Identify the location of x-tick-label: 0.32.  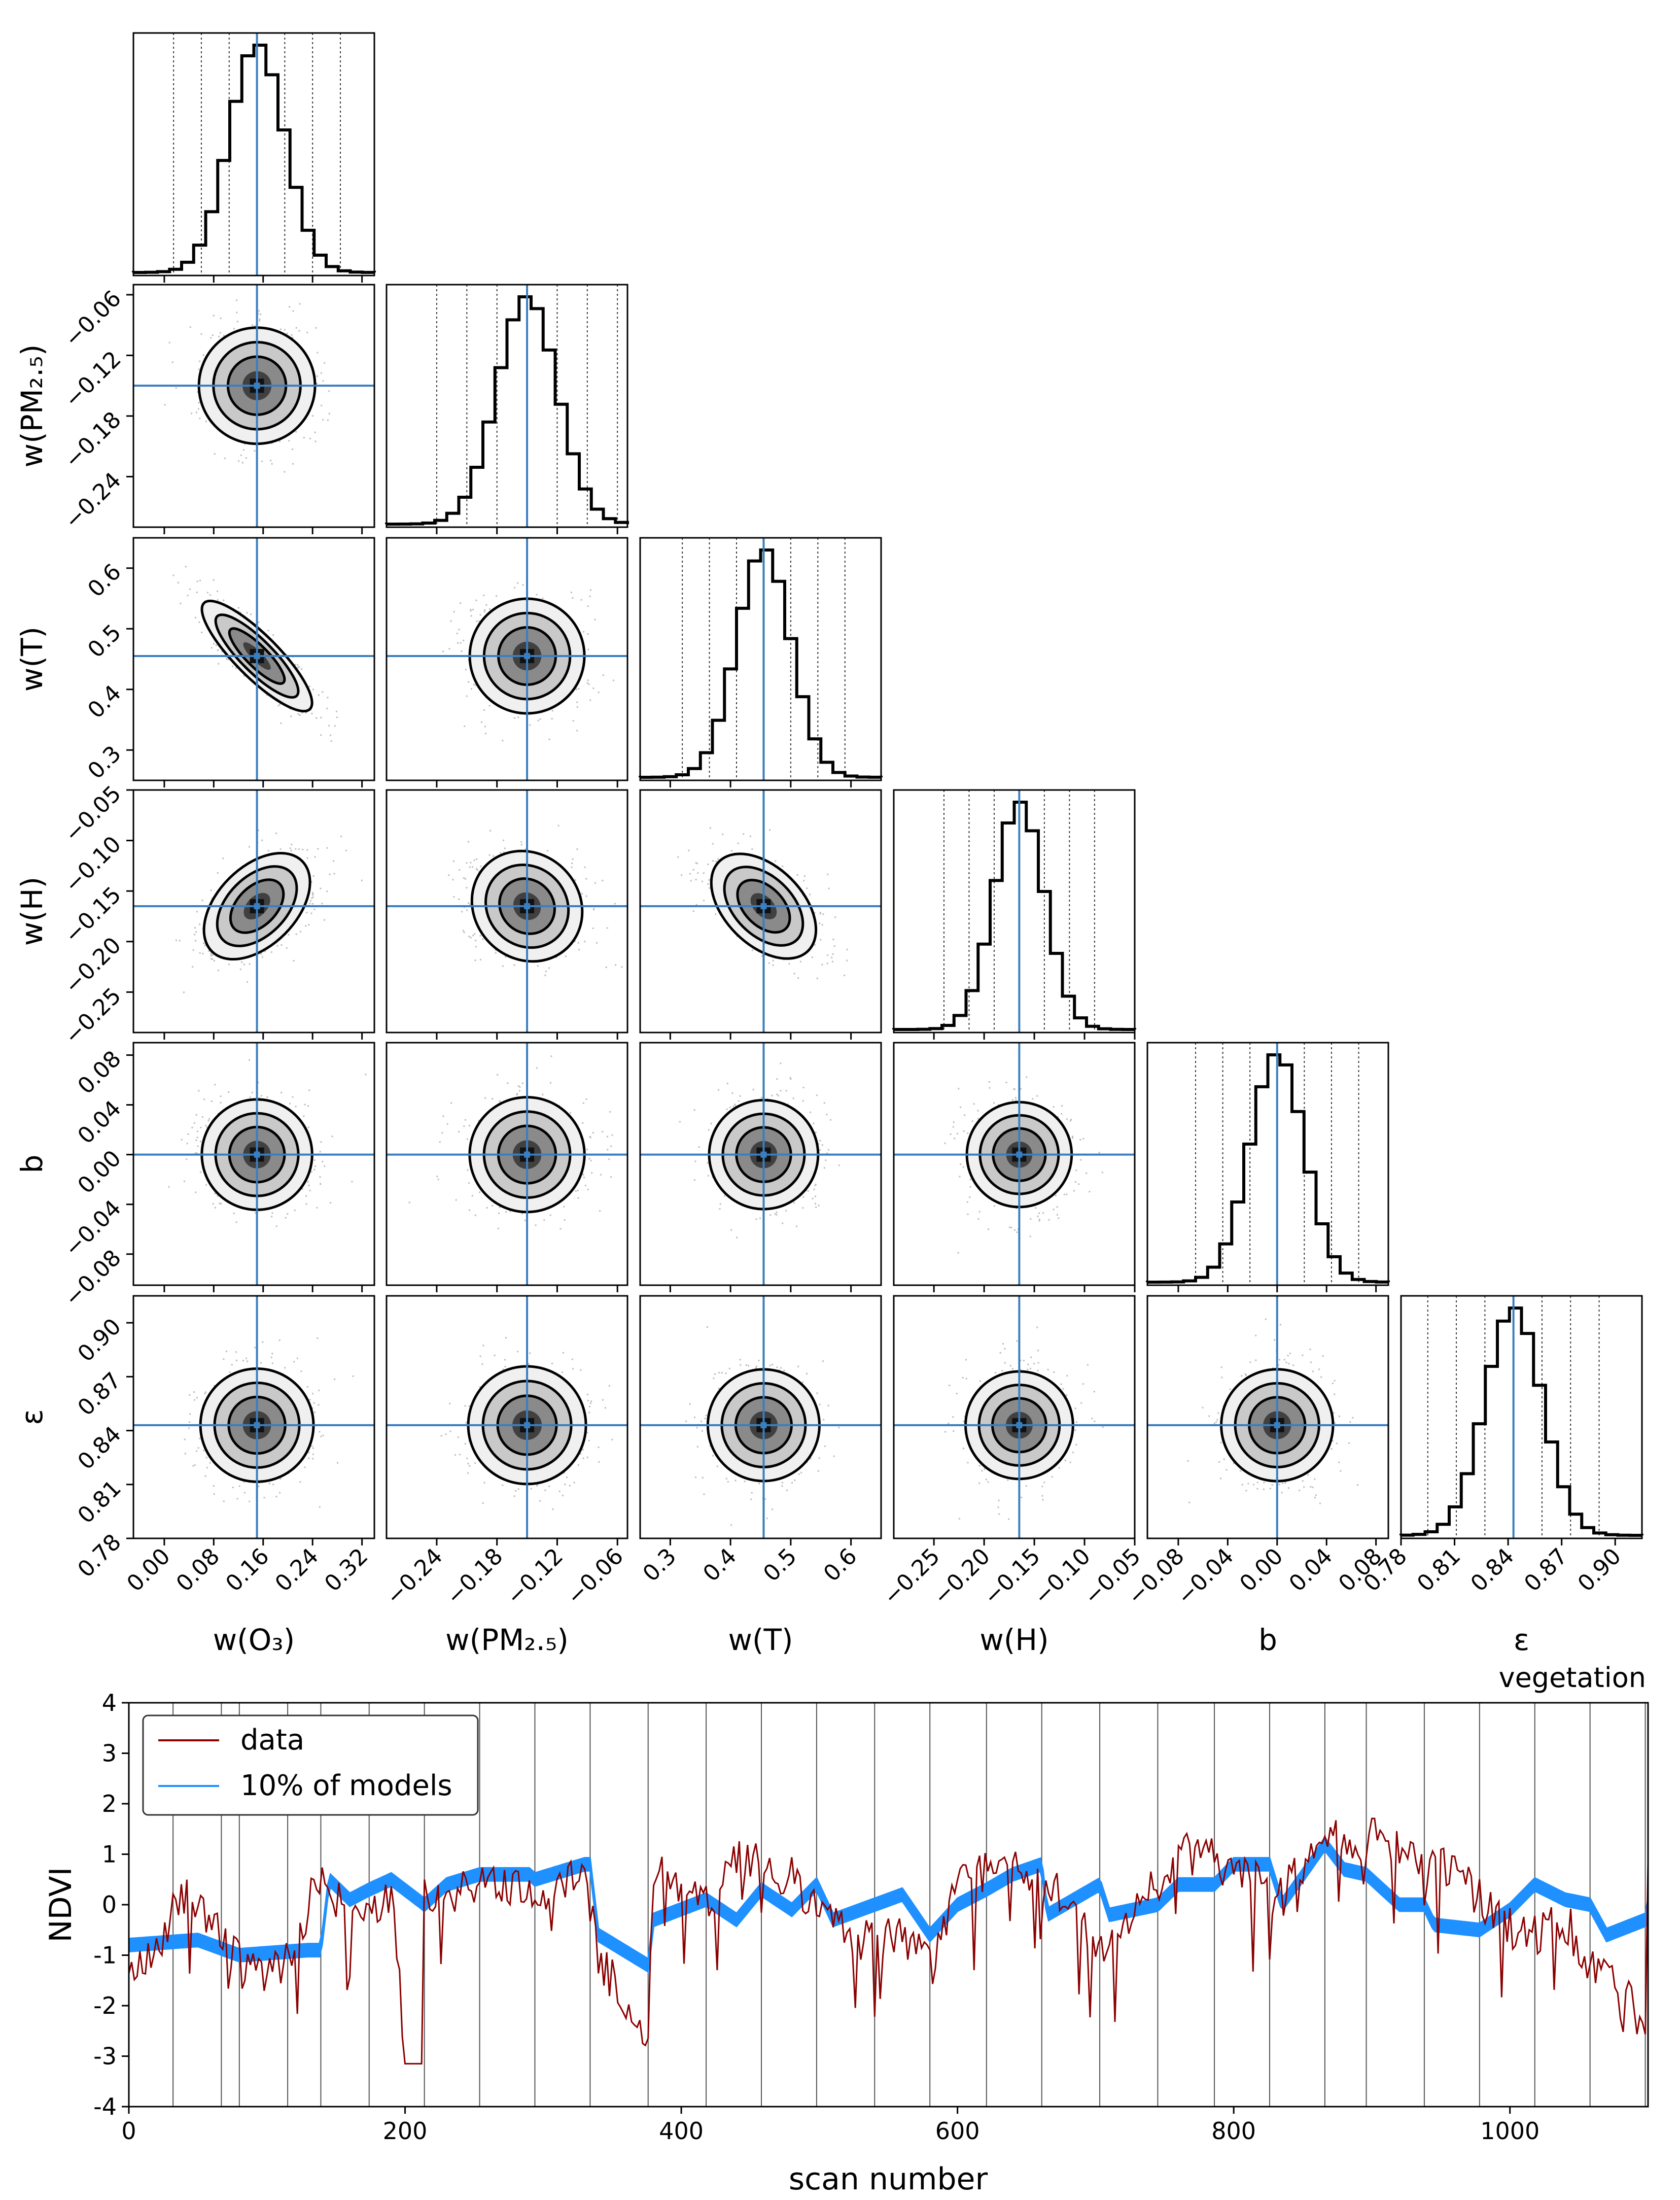
(347, 1570).